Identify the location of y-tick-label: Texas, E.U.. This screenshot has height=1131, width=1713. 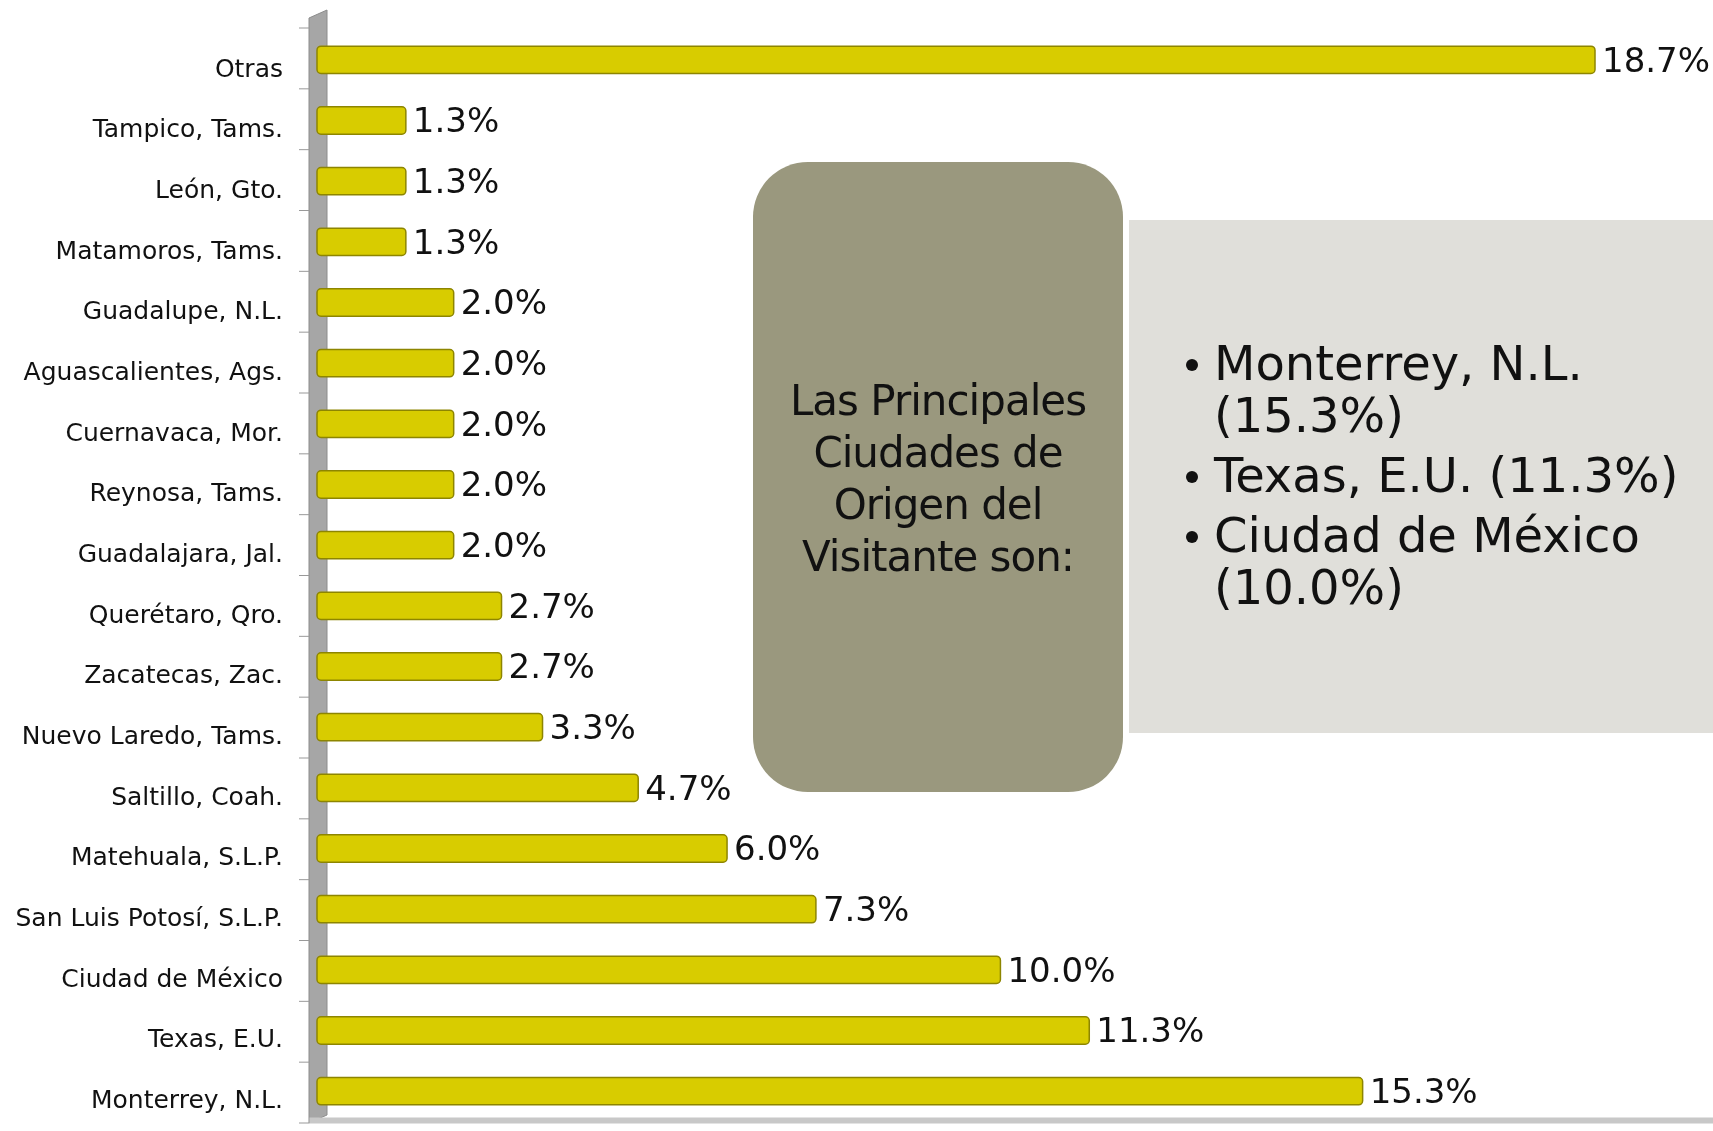
(215, 1039).